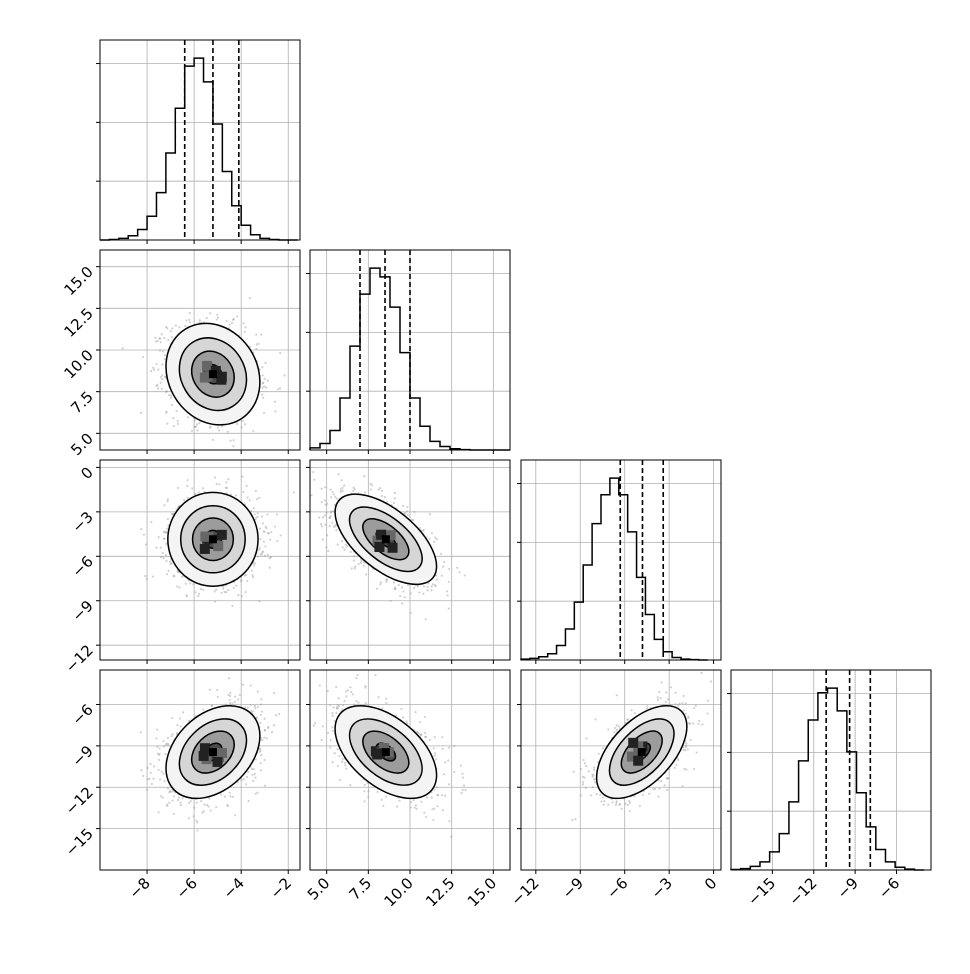 Image resolution: width=970 pixels, height=974 pixels. I want to click on y-tick-label: 12.5, so click(78, 322).